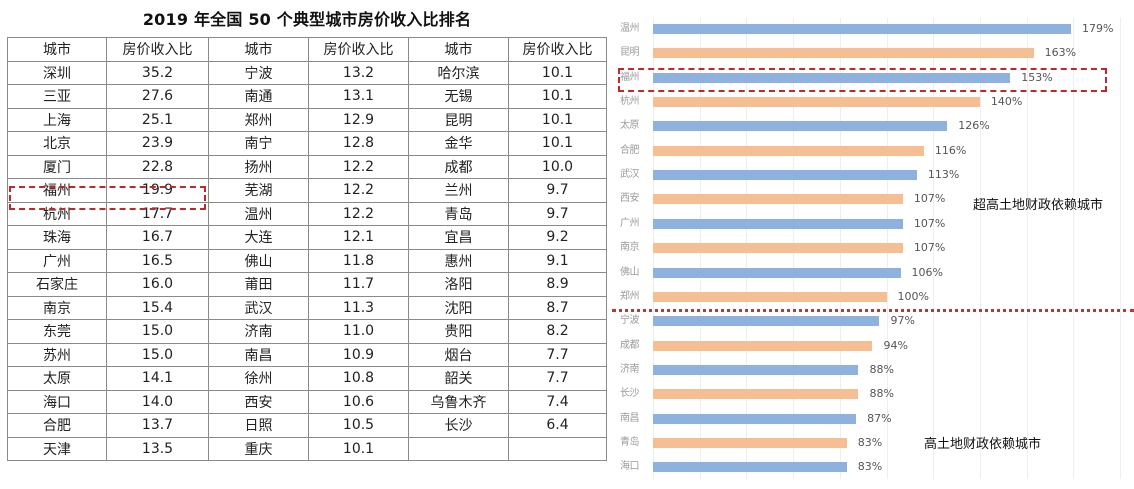  Describe the element at coordinates (630, 223) in the screenshot. I see `category-label: 广州` at that location.